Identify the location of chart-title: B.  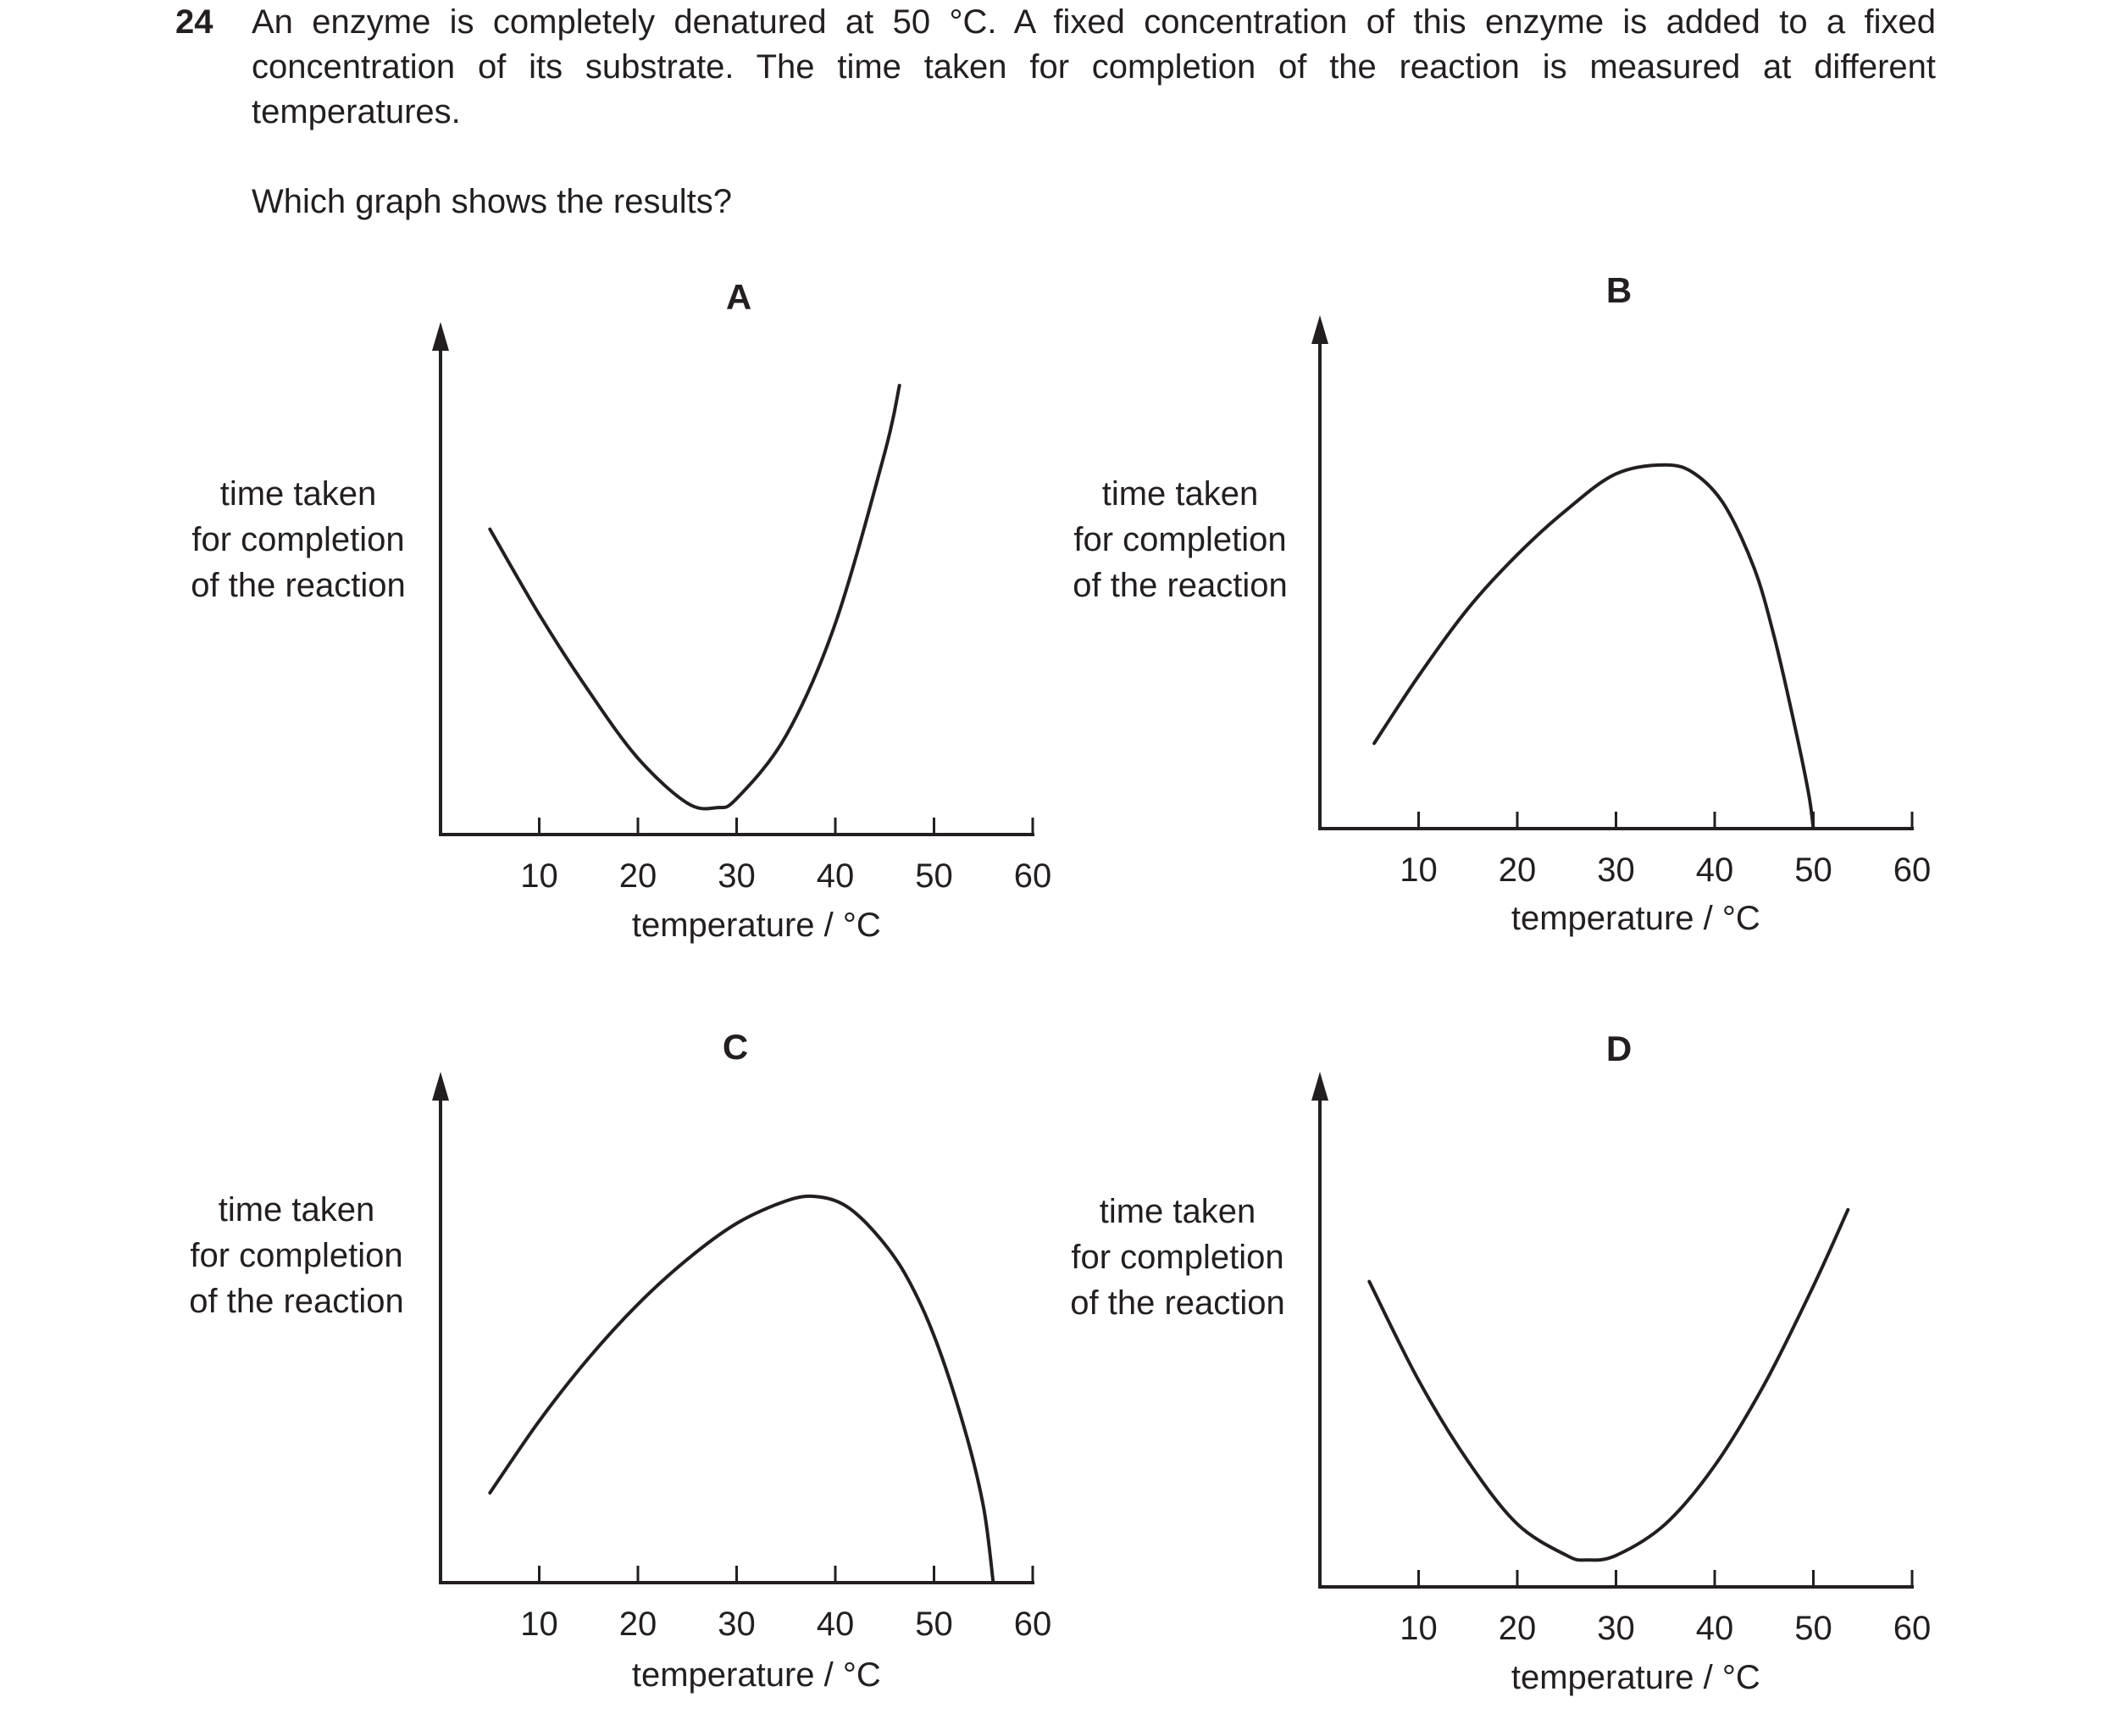
(1619, 290).